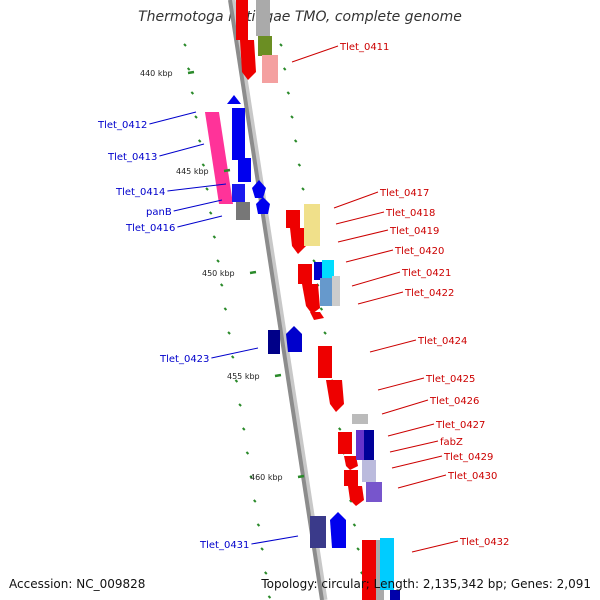  What do you see at coordinates (364, 47) in the screenshot?
I see `gene-label-forward: Tlet_0411` at bounding box center [364, 47].